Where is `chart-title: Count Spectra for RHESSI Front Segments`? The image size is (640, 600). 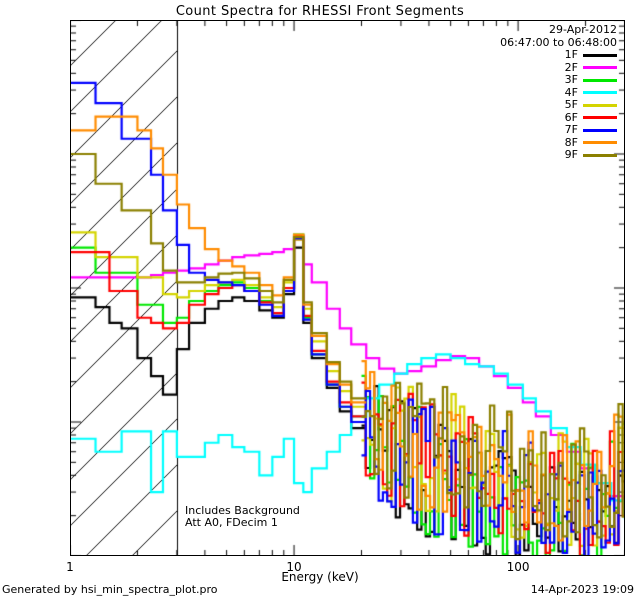
chart-title: Count Spectra for RHESSI Front Segments is located at coordinates (320, 11).